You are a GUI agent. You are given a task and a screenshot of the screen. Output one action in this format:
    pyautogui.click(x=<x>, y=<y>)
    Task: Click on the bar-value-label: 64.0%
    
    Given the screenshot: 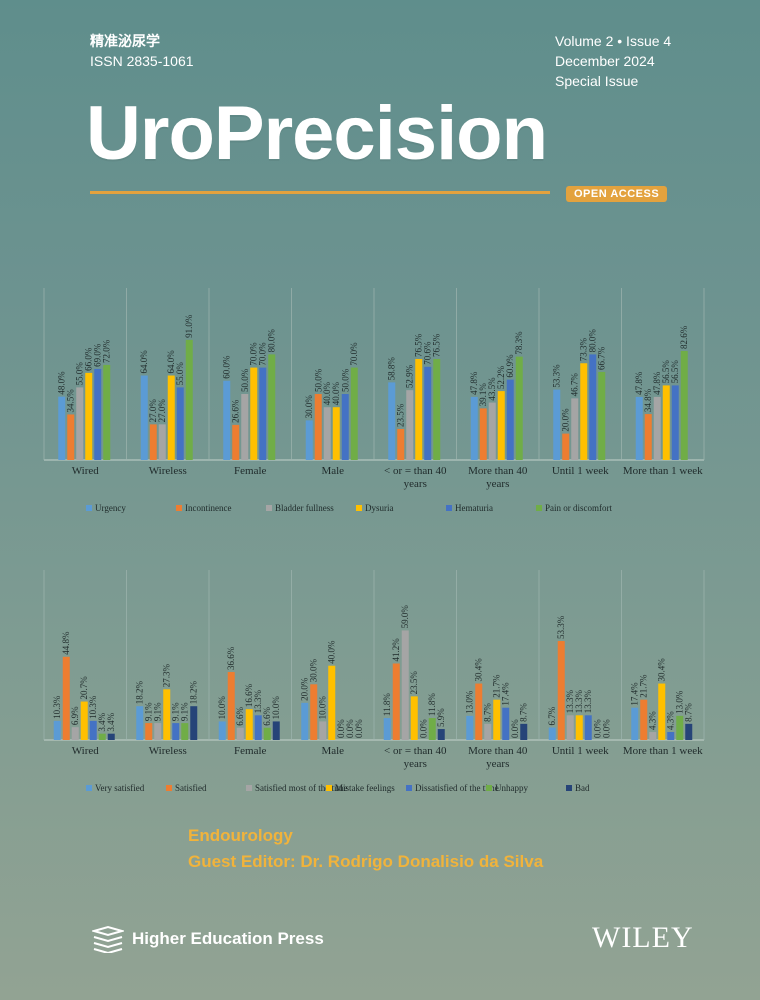 What is the action you would take?
    pyautogui.click(x=144, y=362)
    